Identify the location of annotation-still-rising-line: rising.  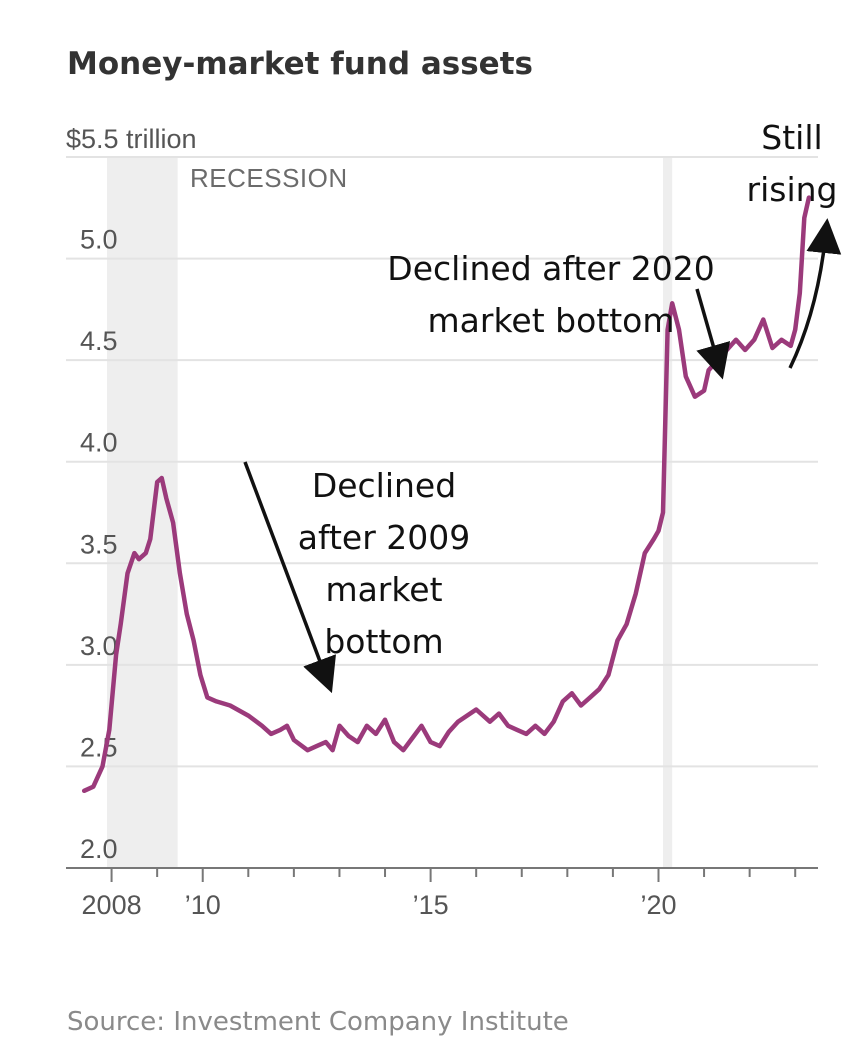
(792, 189).